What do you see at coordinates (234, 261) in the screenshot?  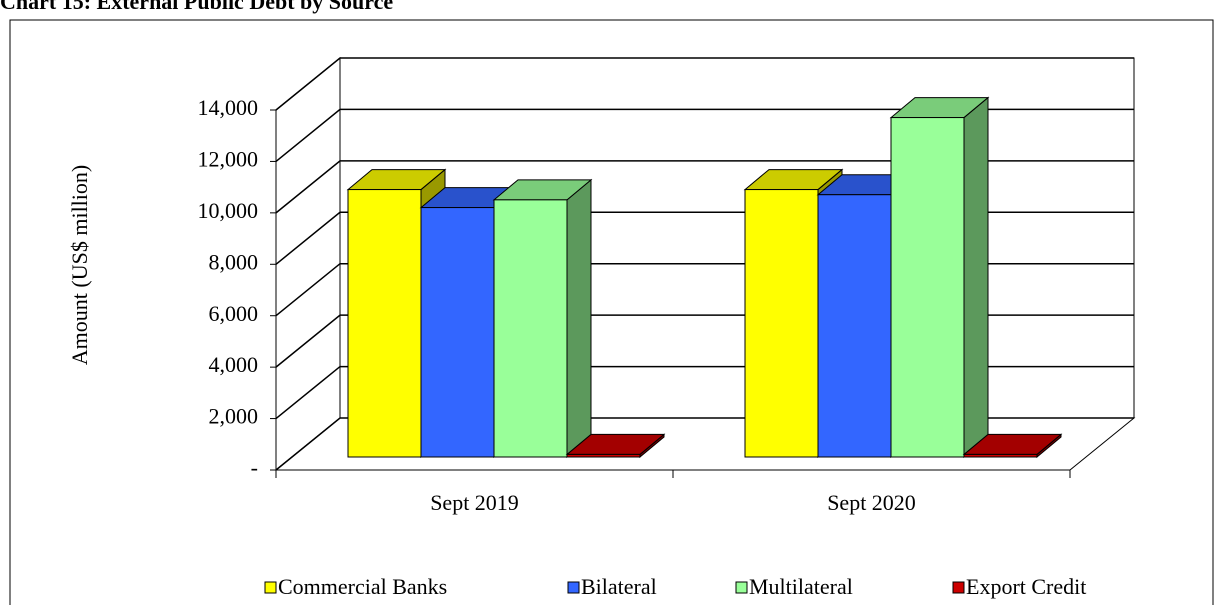 I see `y-tick-label: 8,000` at bounding box center [234, 261].